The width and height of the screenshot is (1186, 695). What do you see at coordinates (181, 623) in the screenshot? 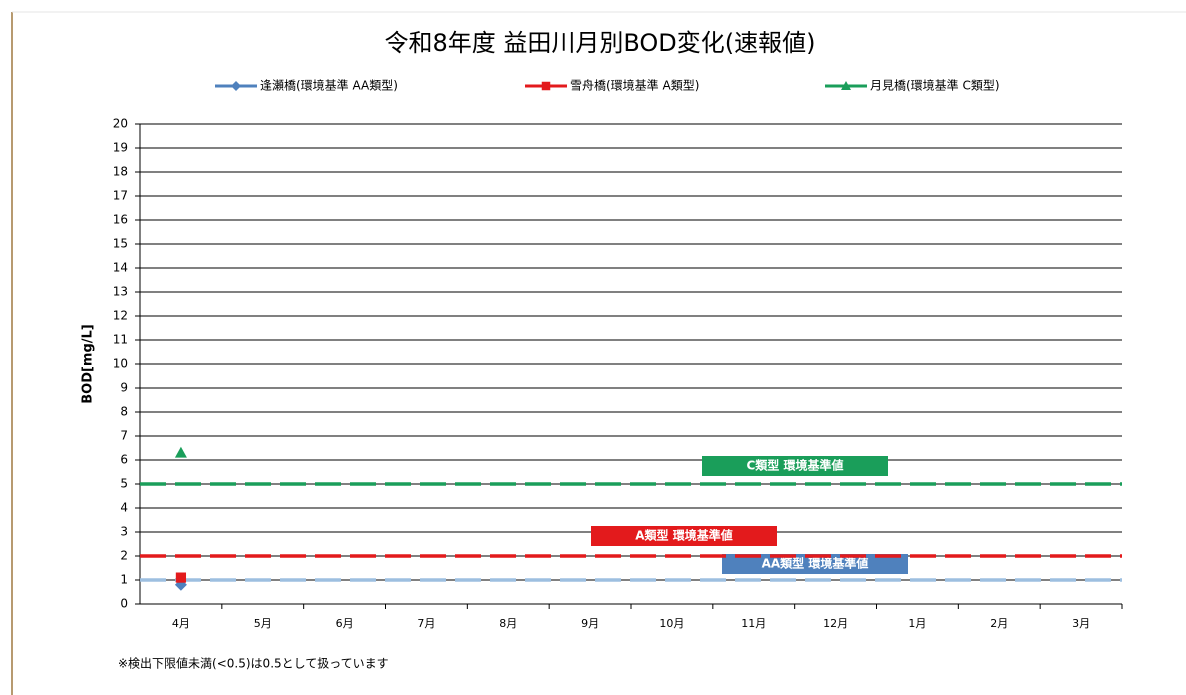
I see `x-tick-label: 4月` at bounding box center [181, 623].